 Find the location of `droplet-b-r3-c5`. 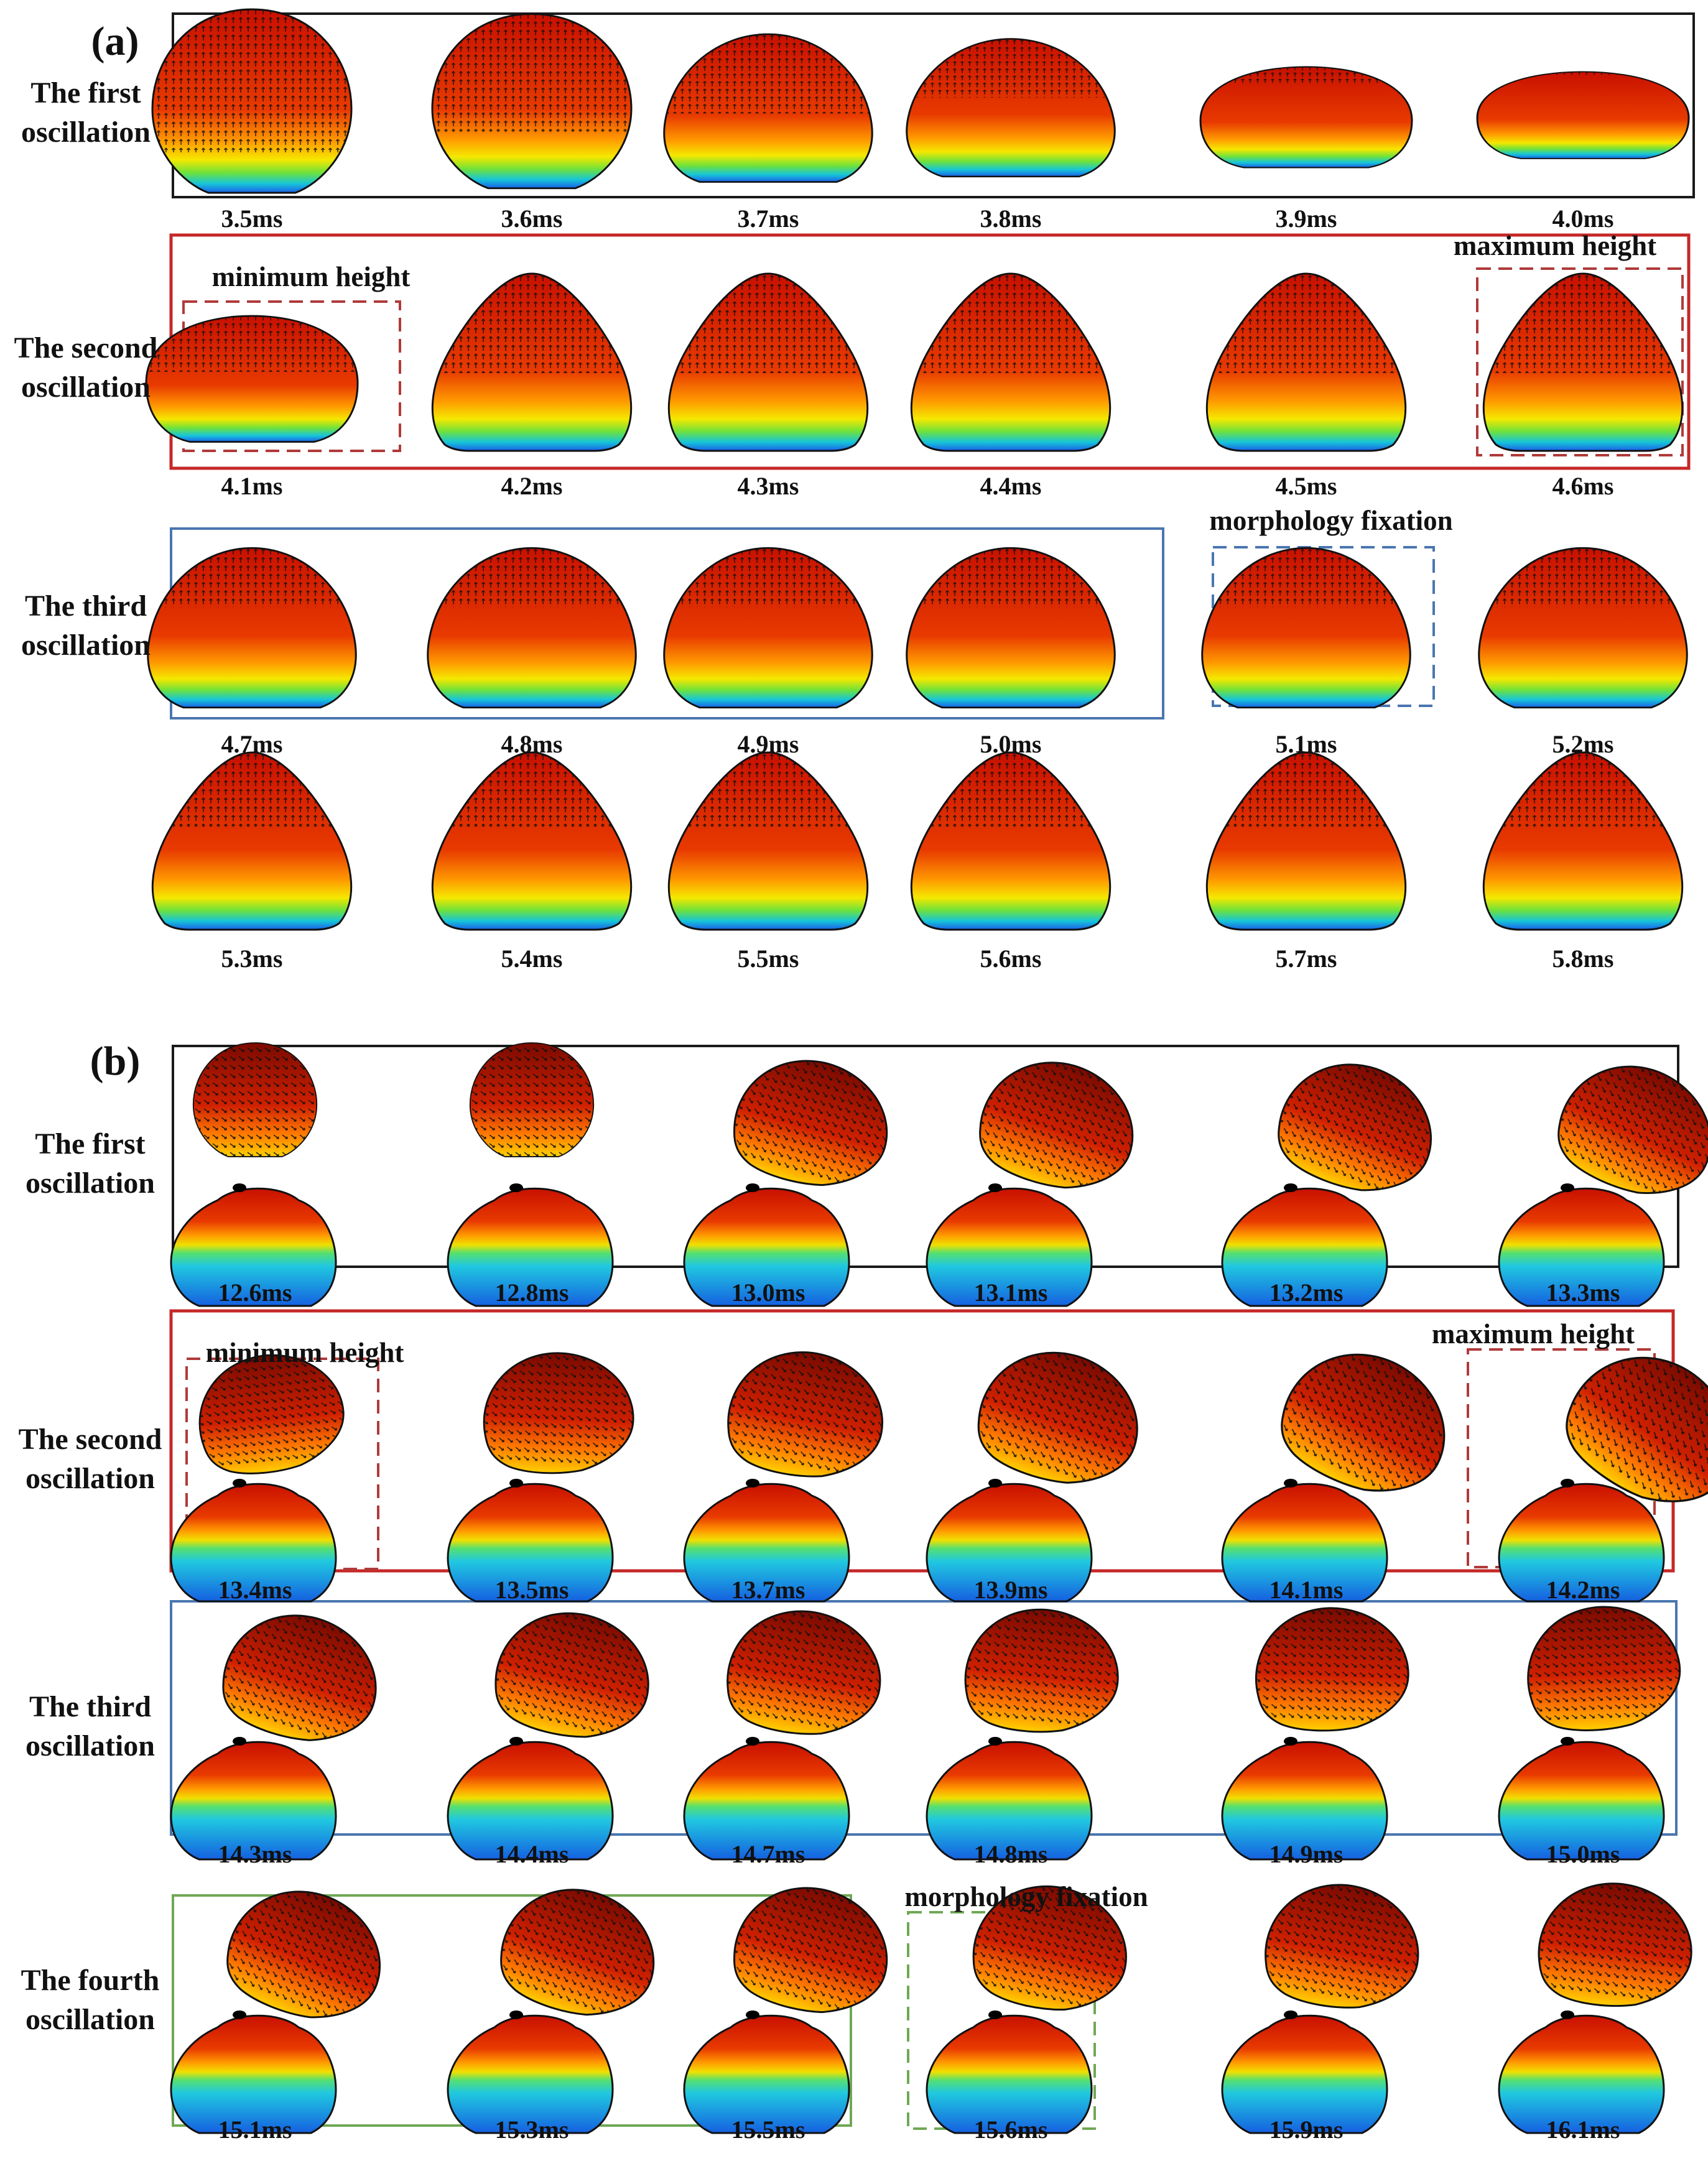

droplet-b-r3-c5 is located at coordinates (1316, 1733).